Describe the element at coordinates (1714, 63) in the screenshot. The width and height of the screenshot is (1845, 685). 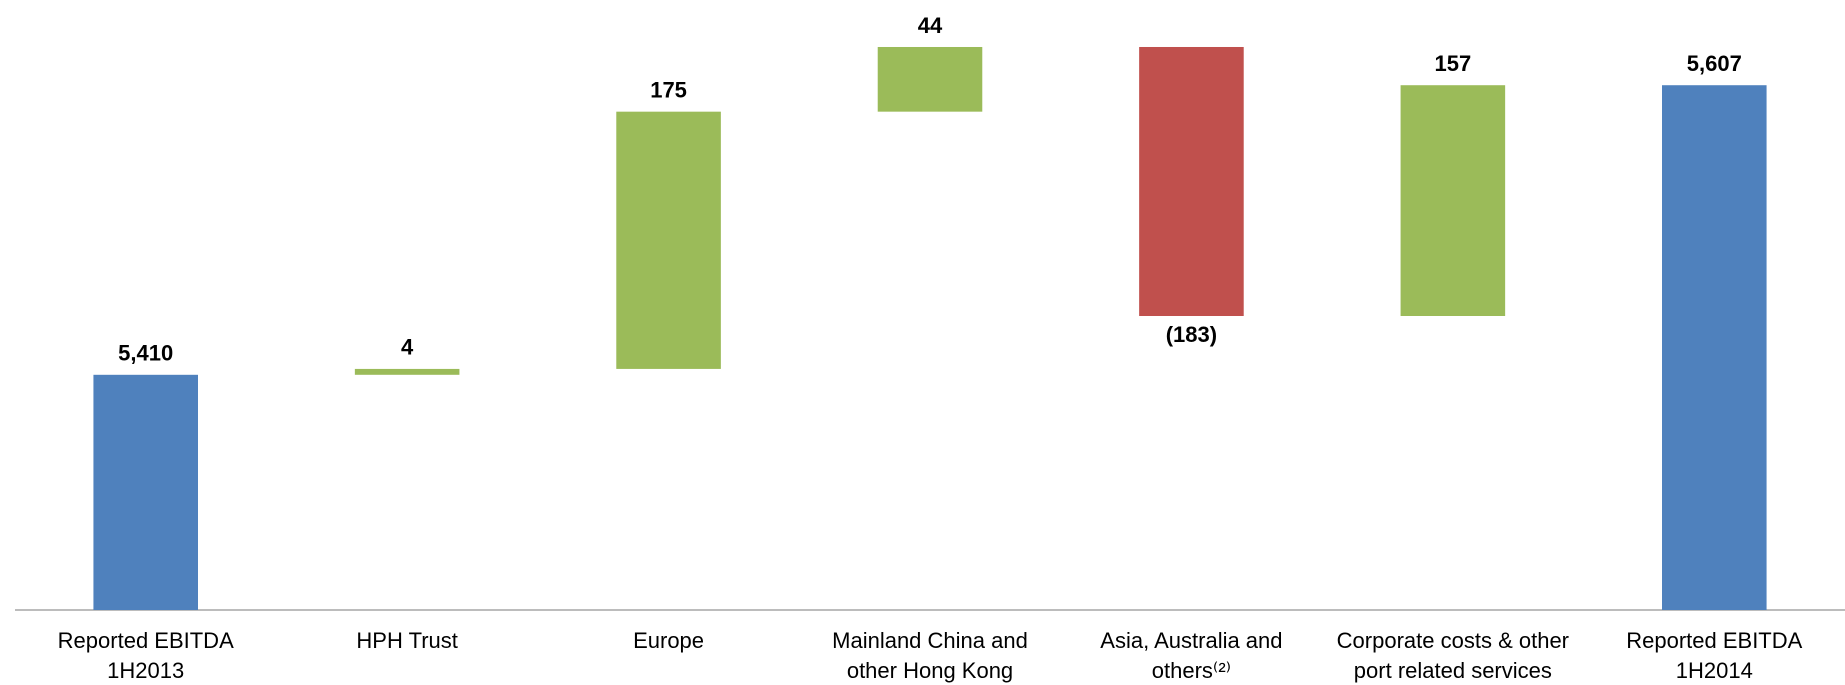
I see `value-label: 5,607` at that location.